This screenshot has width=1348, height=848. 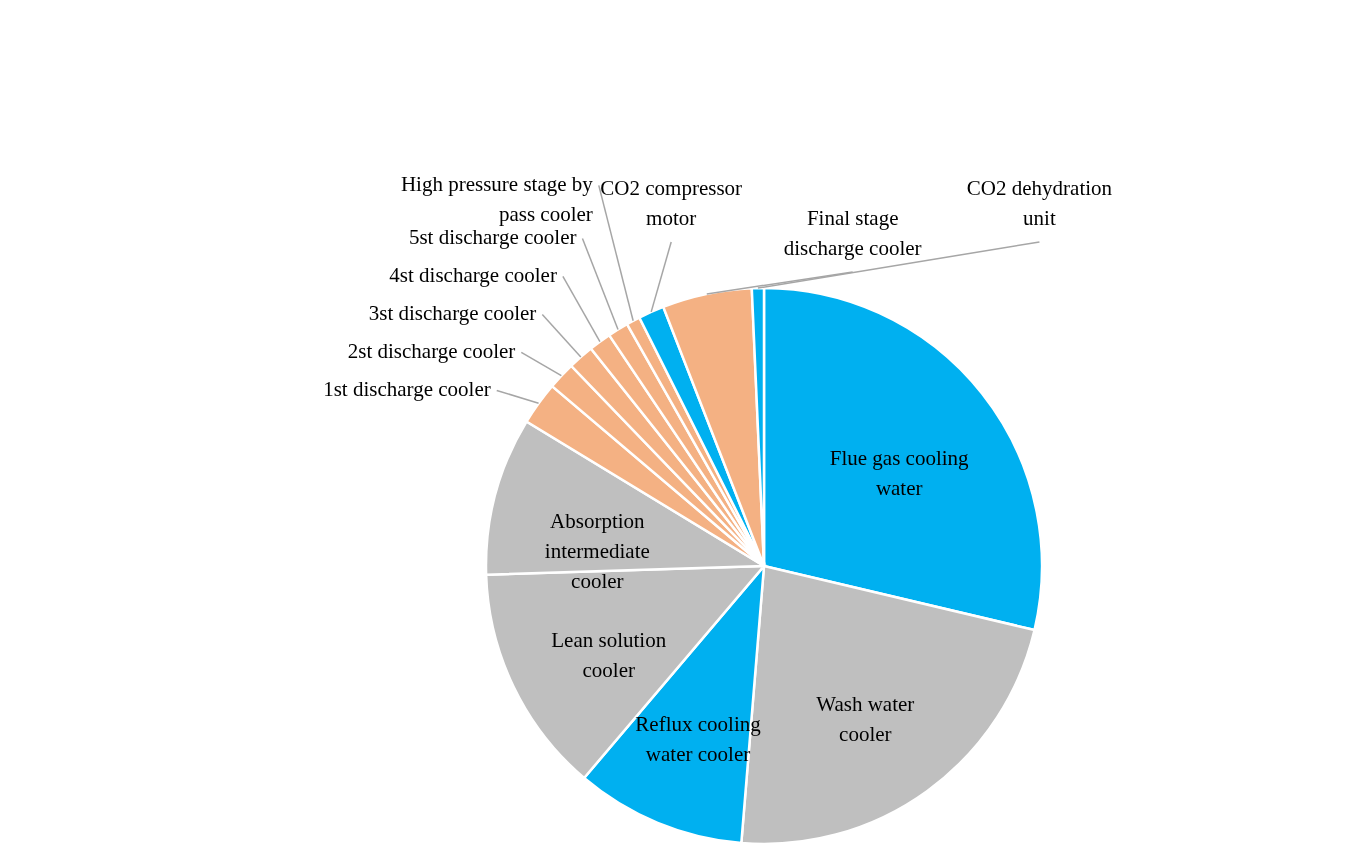 What do you see at coordinates (407, 389) in the screenshot?
I see `slice-label: 1st discharge cooler` at bounding box center [407, 389].